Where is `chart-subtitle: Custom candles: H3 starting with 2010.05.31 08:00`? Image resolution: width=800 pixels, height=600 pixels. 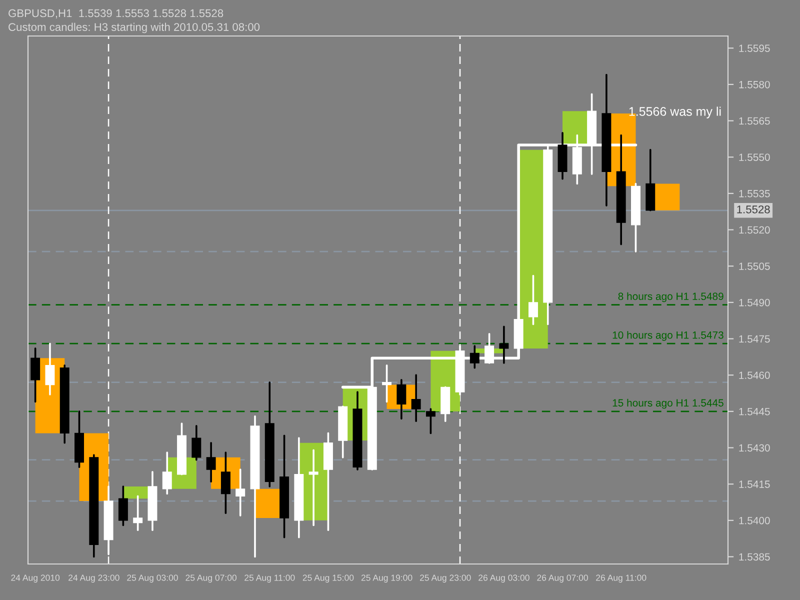 chart-subtitle: Custom candles: H3 starting with 2010.05.31 08:00 is located at coordinates (134, 28).